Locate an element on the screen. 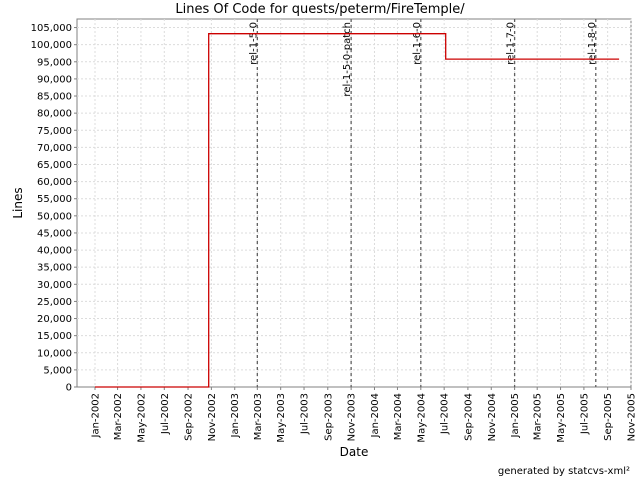  x-tick-label: Nov-2005 is located at coordinates (632, 417).